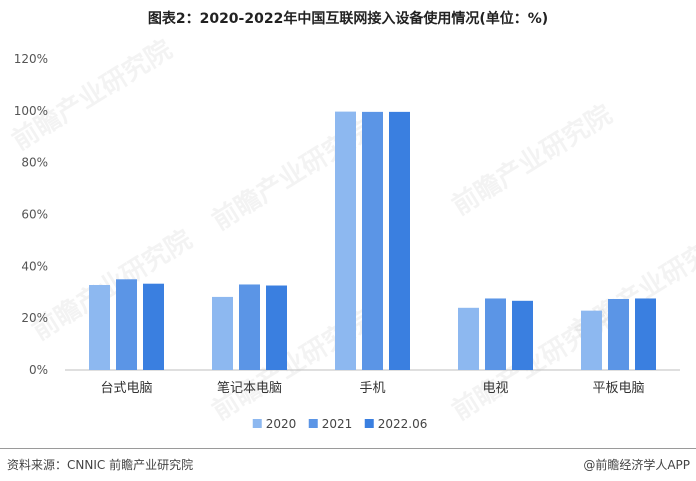 This screenshot has height=481, width=696. Describe the element at coordinates (31, 59) in the screenshot. I see `y-tick-label: 120%` at that location.